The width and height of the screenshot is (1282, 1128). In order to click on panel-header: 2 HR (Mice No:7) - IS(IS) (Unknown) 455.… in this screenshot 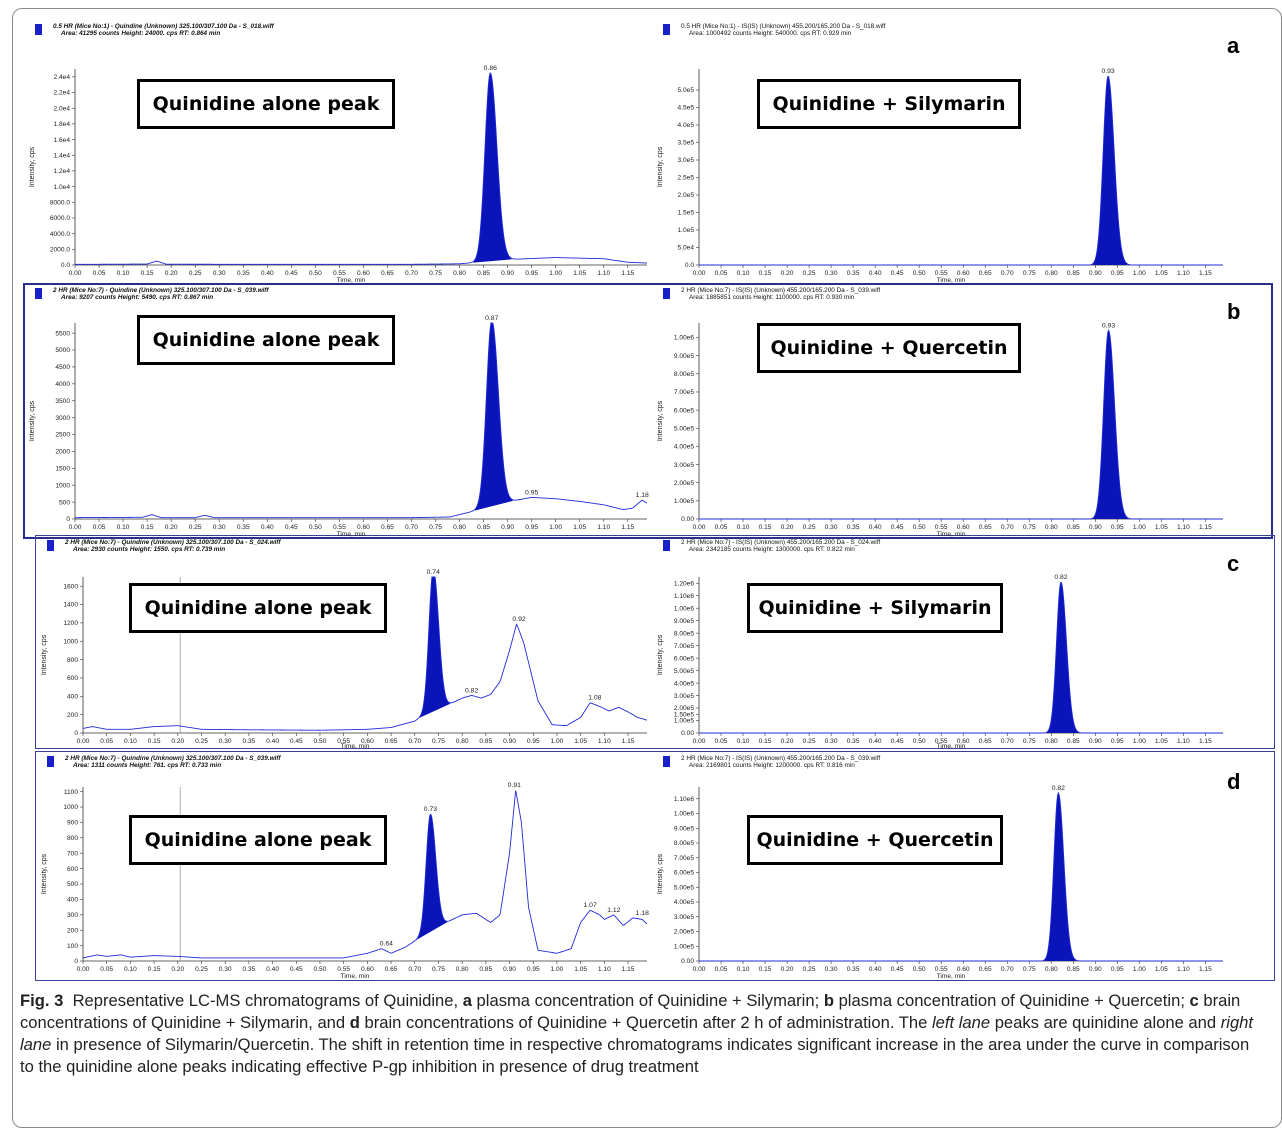, I will do `click(780, 762)`.